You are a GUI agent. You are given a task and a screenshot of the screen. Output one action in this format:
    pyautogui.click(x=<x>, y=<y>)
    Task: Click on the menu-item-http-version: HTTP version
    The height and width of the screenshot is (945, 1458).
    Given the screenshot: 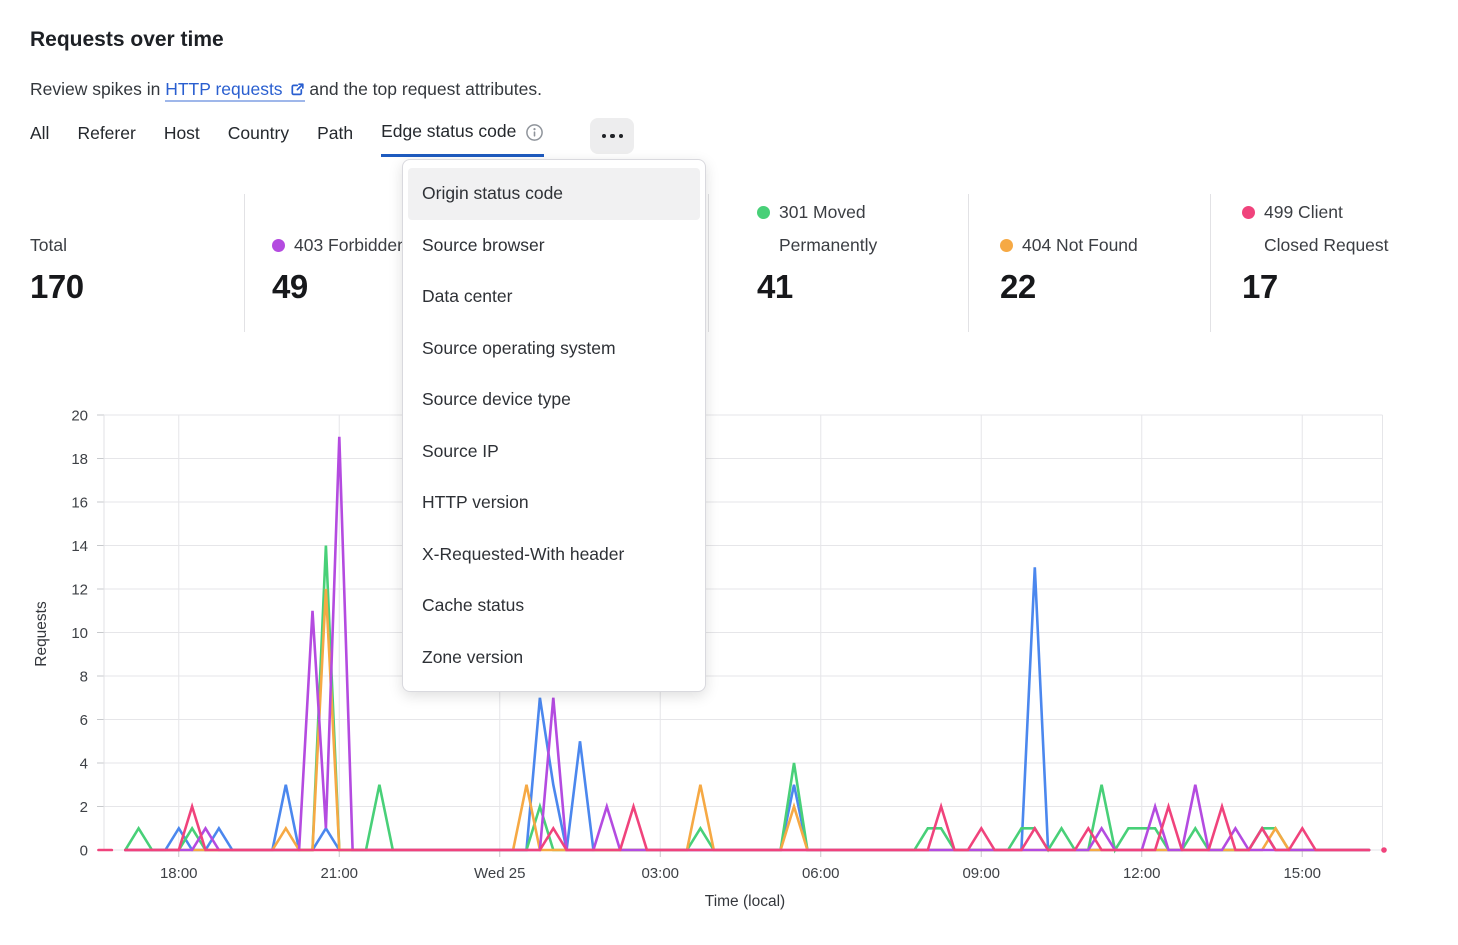 What is the action you would take?
    pyautogui.click(x=475, y=502)
    